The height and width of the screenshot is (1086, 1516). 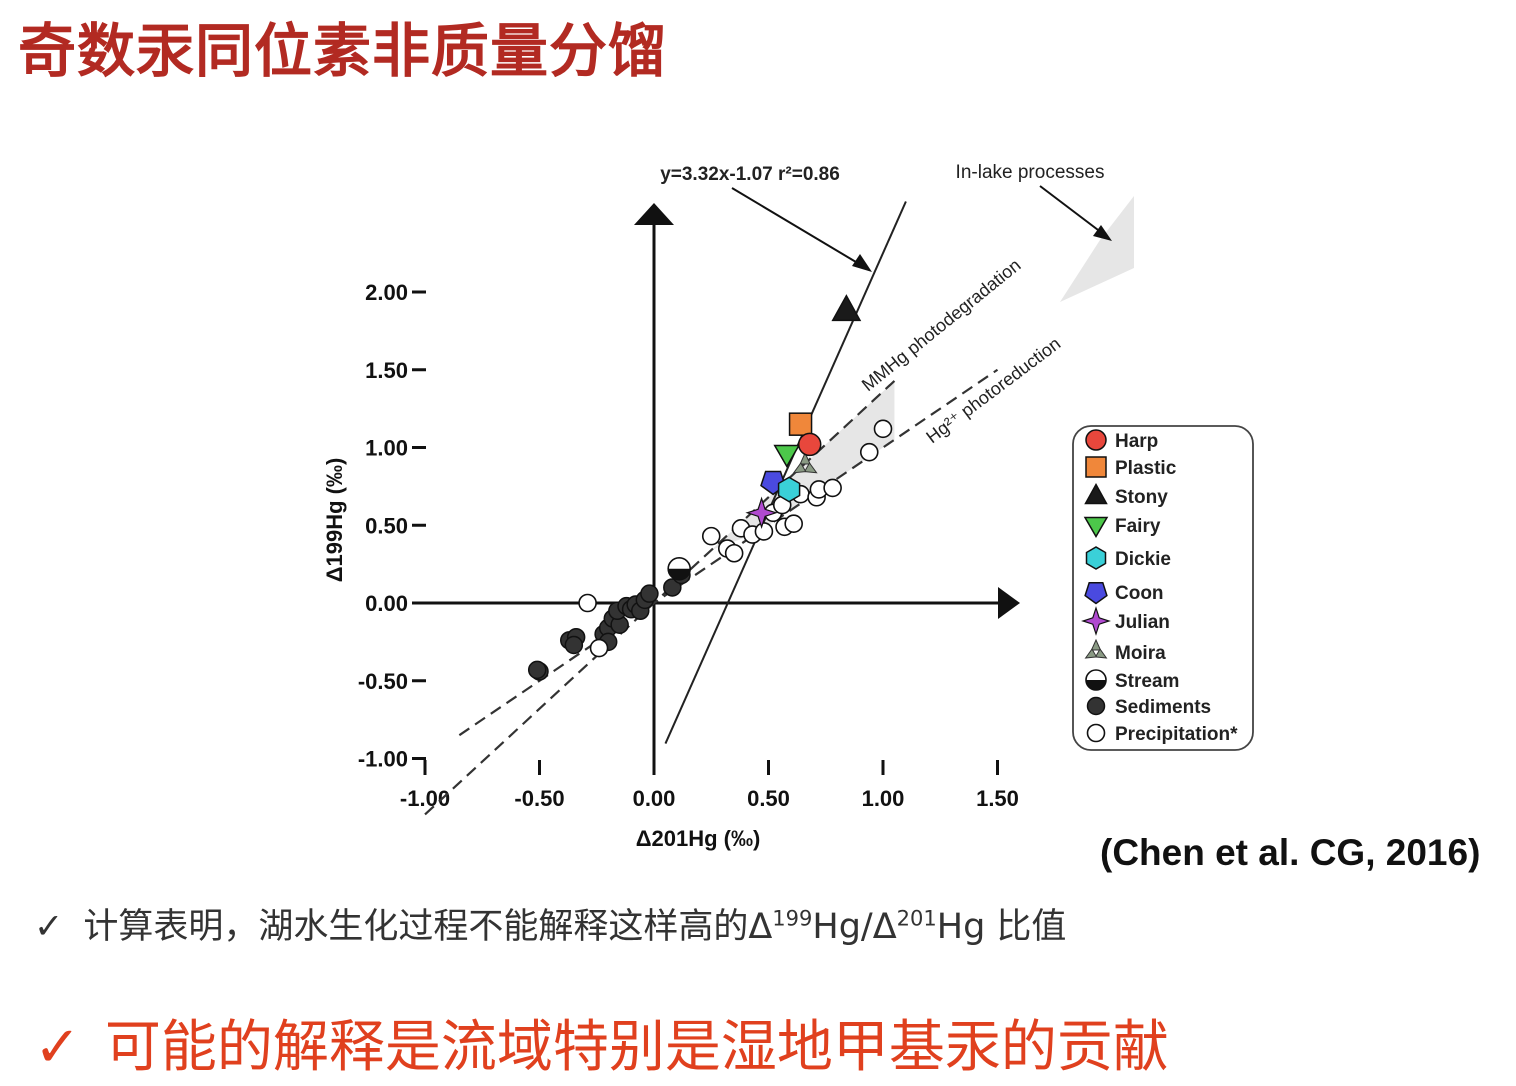 I want to click on x-axis-arrow, so click(x=1009, y=603).